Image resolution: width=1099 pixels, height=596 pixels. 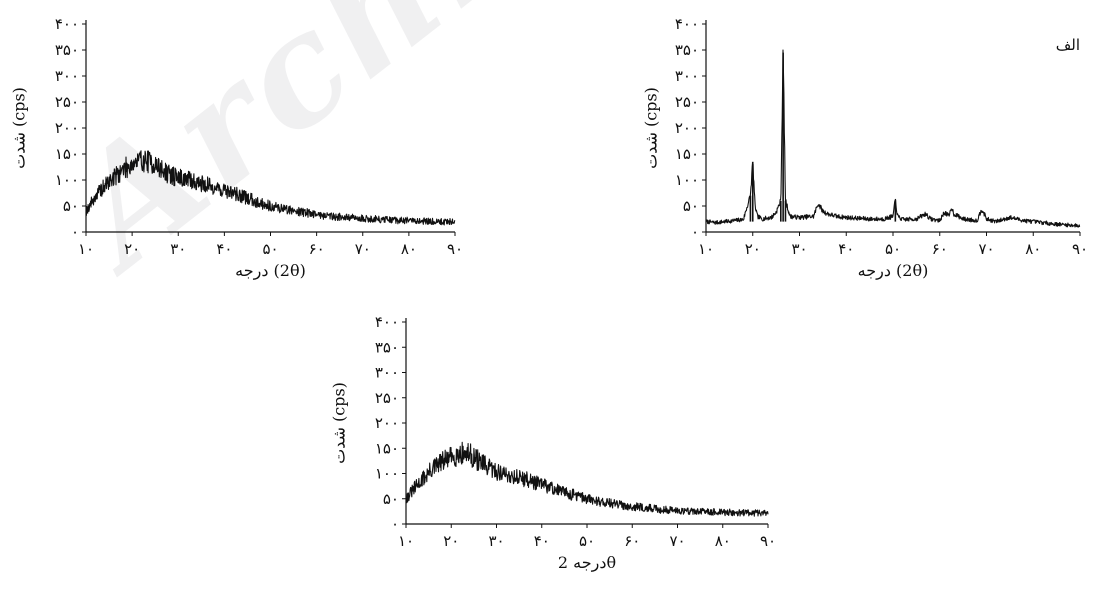 What do you see at coordinates (1068, 45) in the screenshot?
I see `panel-label: الف` at bounding box center [1068, 45].